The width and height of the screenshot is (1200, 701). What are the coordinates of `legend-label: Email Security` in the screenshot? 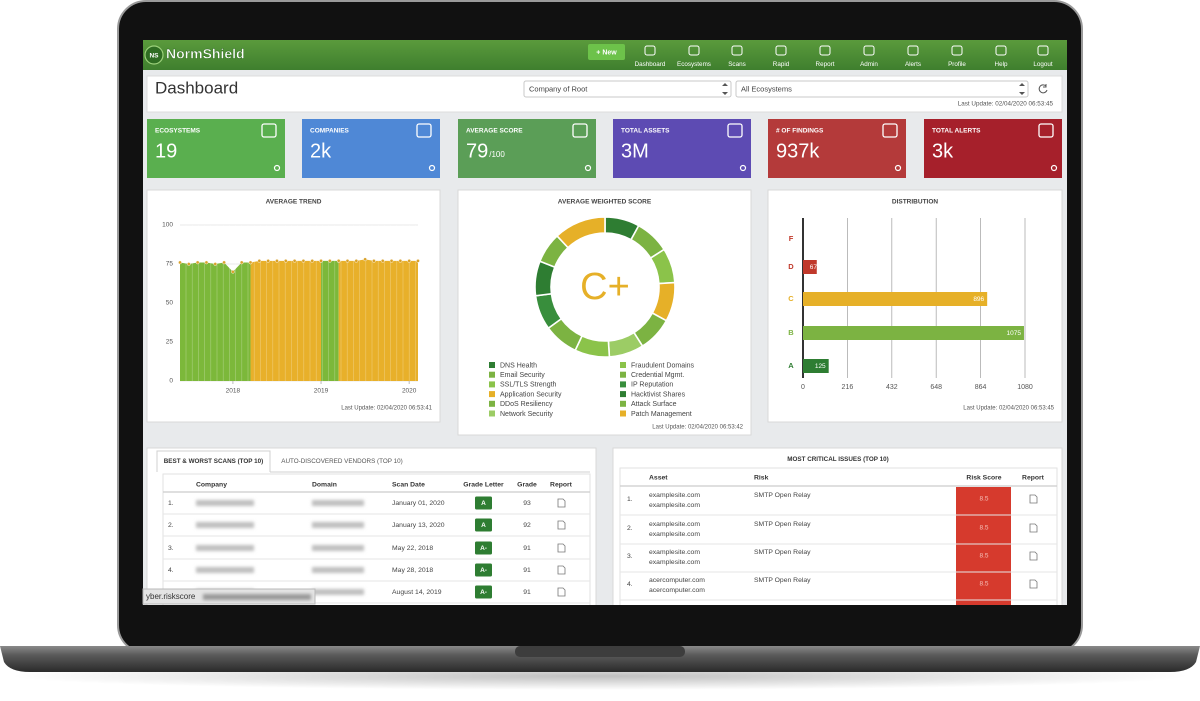 It's located at (522, 375).